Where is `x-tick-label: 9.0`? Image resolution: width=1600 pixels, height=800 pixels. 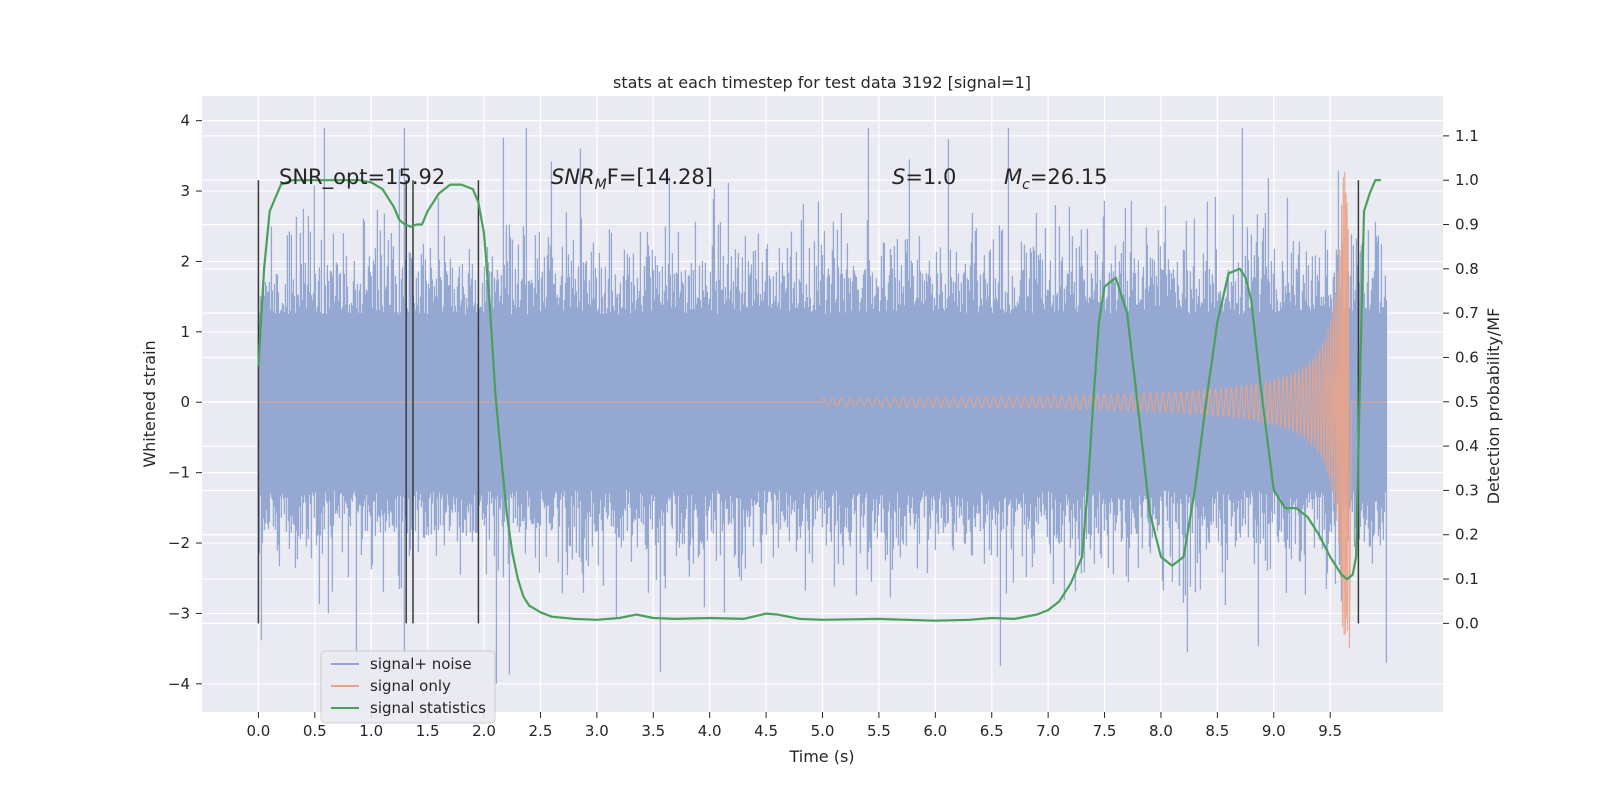 x-tick-label: 9.0 is located at coordinates (1274, 731).